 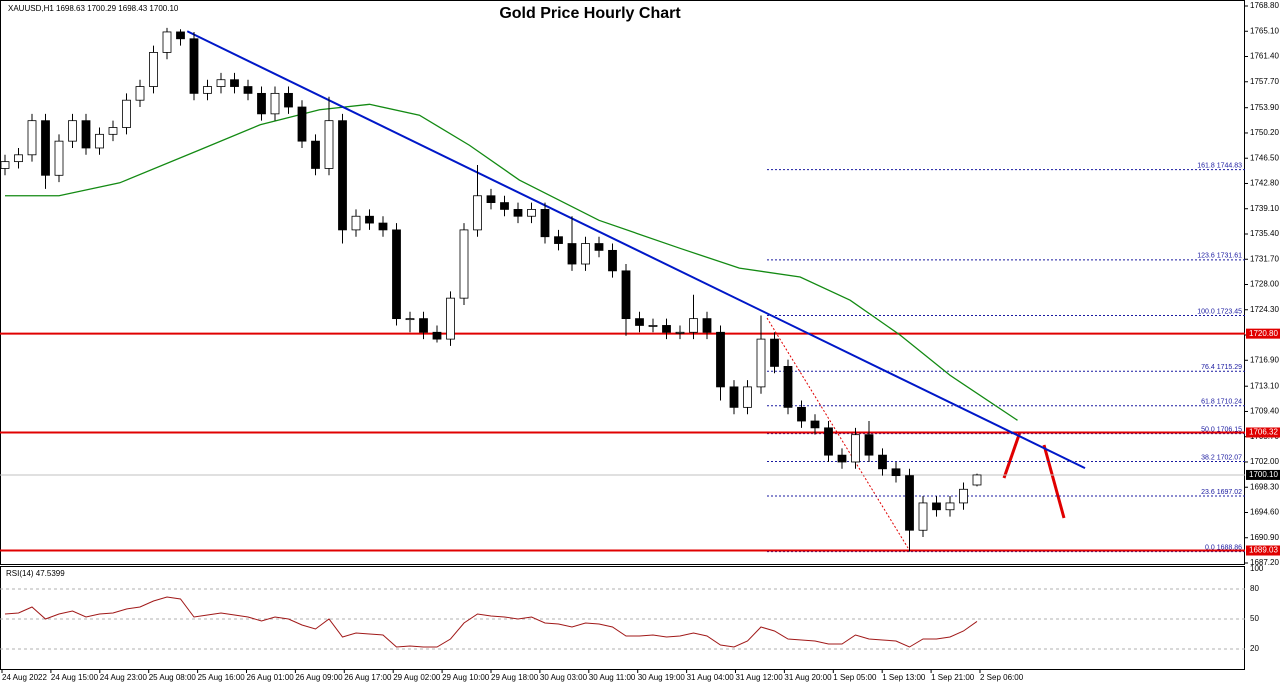 I want to click on y-tick-label: 1765.10, so click(x=1264, y=30).